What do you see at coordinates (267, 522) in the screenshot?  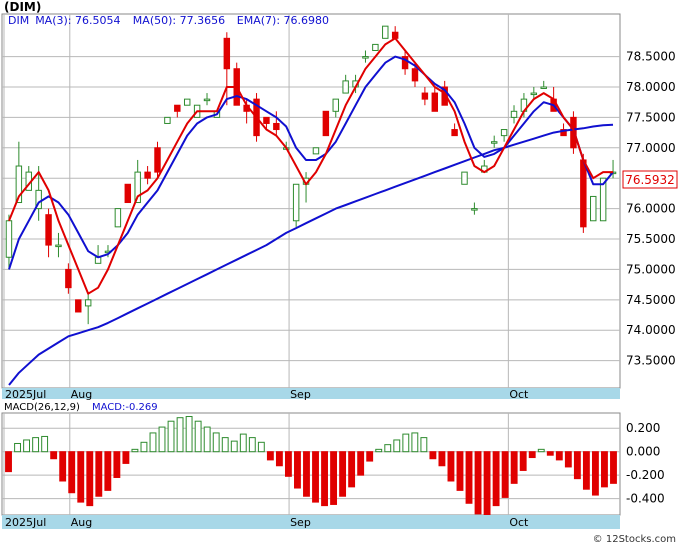 I see `macd-x-tick-labels: 2025Jul Aug Sep Oct` at bounding box center [267, 522].